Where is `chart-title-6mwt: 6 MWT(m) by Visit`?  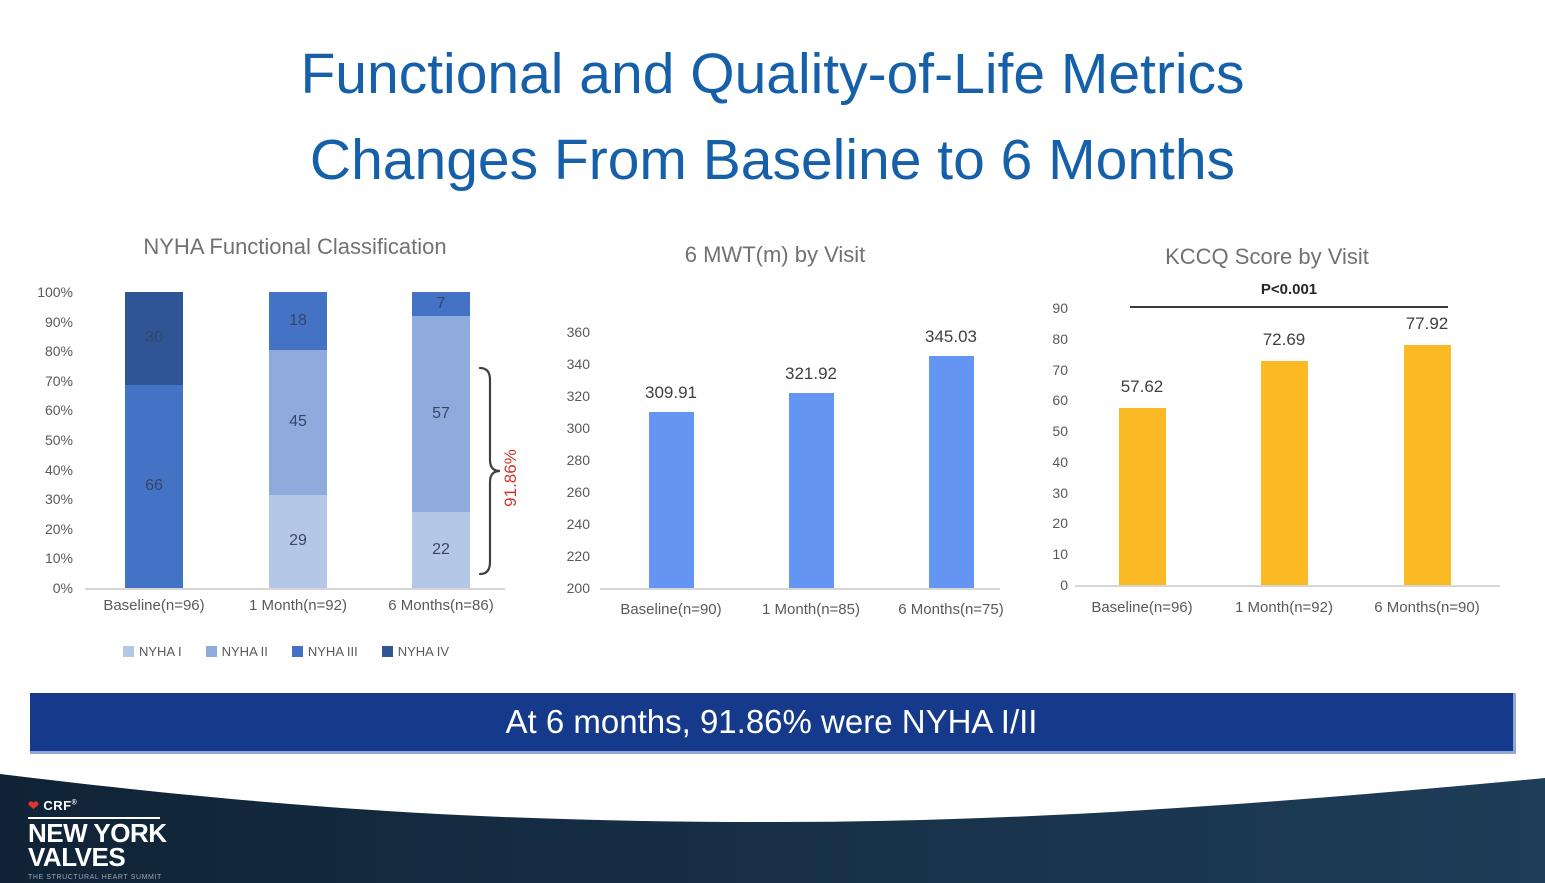 chart-title-6mwt: 6 MWT(m) by Visit is located at coordinates (775, 254).